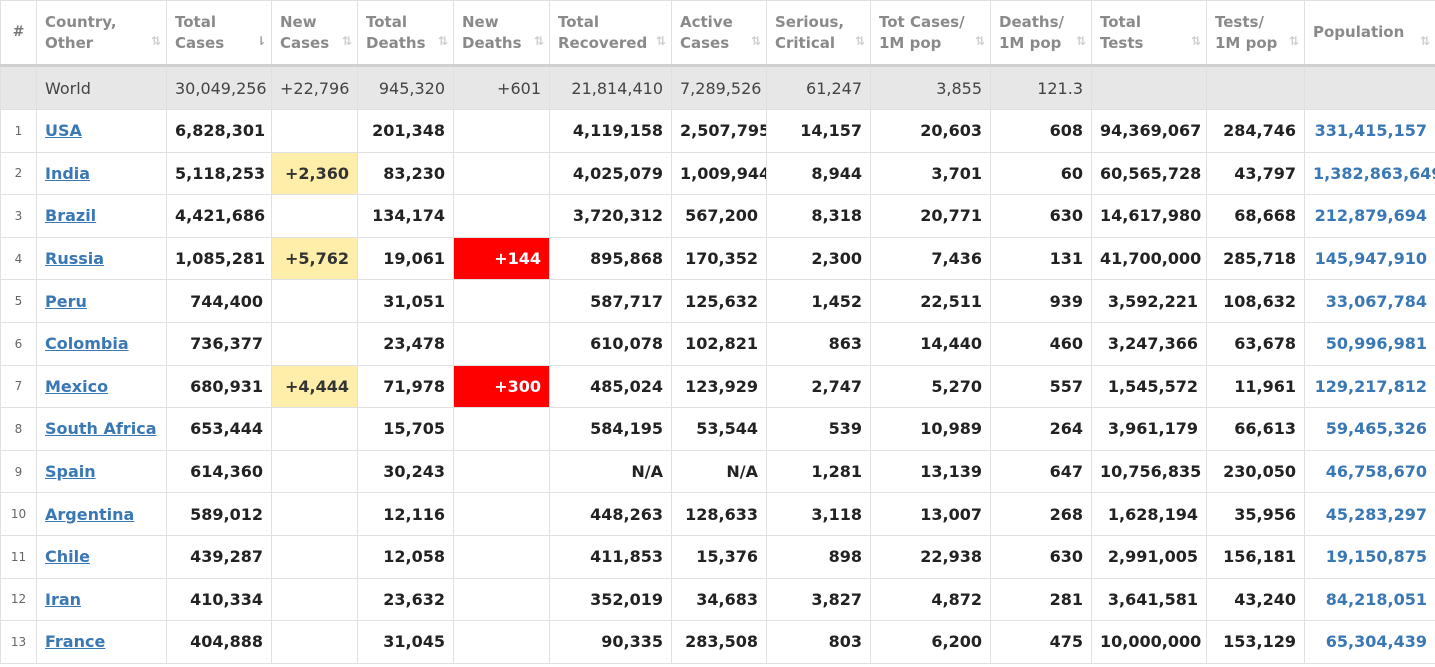 This screenshot has width=1435, height=667. What do you see at coordinates (610, 514) in the screenshot?
I see `cell-total-recovered: 448,263` at bounding box center [610, 514].